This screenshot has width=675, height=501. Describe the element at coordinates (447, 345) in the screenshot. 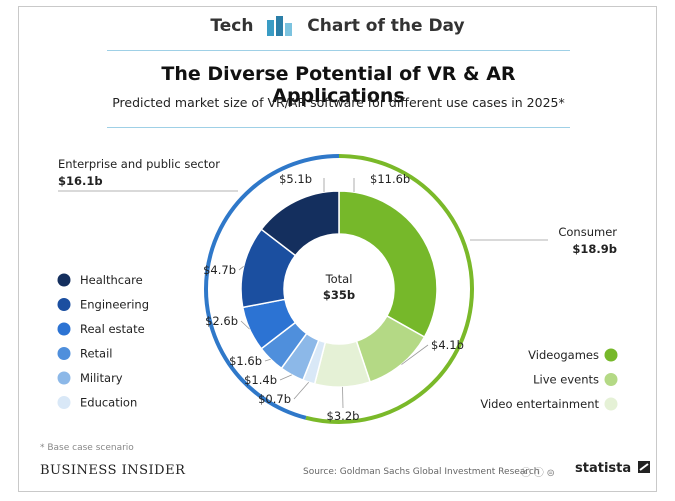

I see `value-label-live-events: $4.1b` at that location.